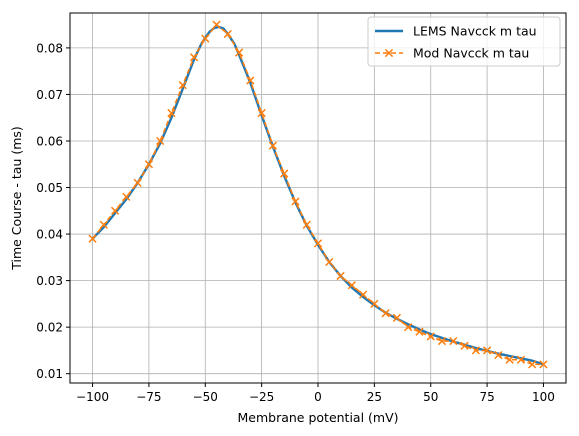  What do you see at coordinates (543, 397) in the screenshot?
I see `x-tick-label: 100` at bounding box center [543, 397].